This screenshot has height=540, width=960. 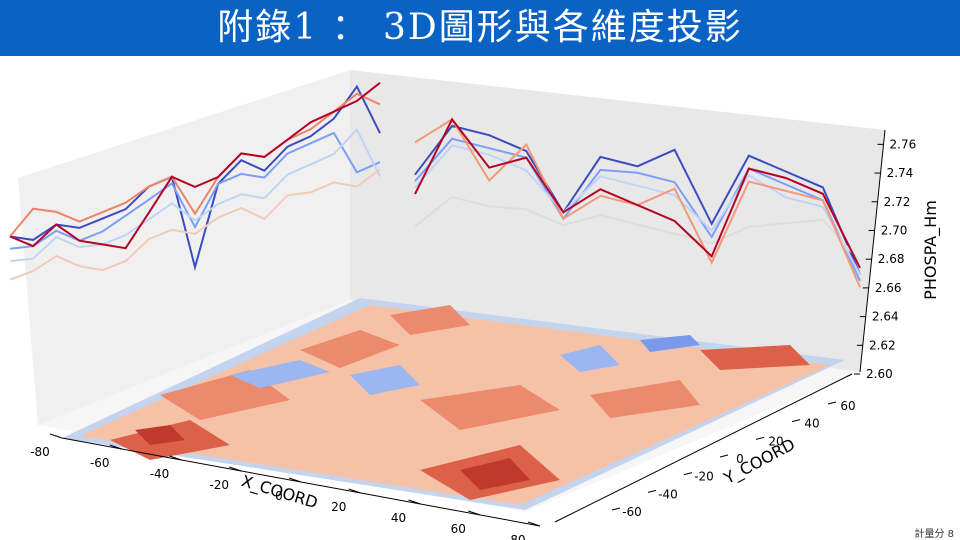 What do you see at coordinates (882, 345) in the screenshot?
I see `z-tick-label: 2.62` at bounding box center [882, 345].